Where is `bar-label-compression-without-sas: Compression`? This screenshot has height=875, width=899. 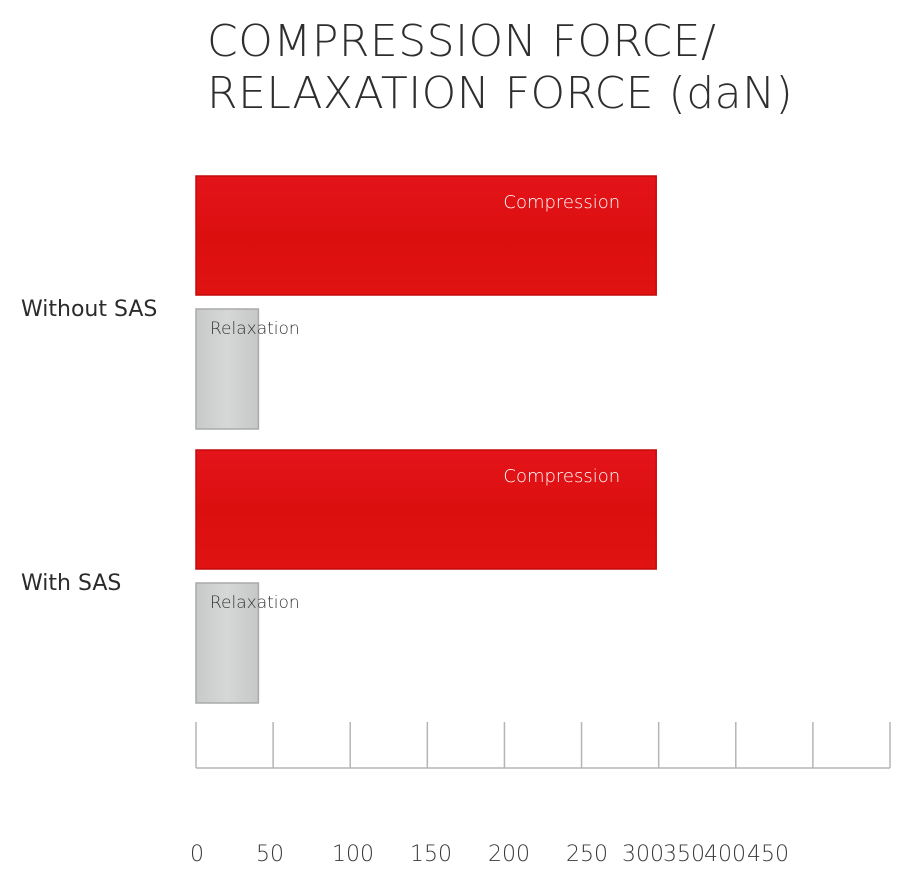
bar-label-compression-without-sas: Compression is located at coordinates (561, 202).